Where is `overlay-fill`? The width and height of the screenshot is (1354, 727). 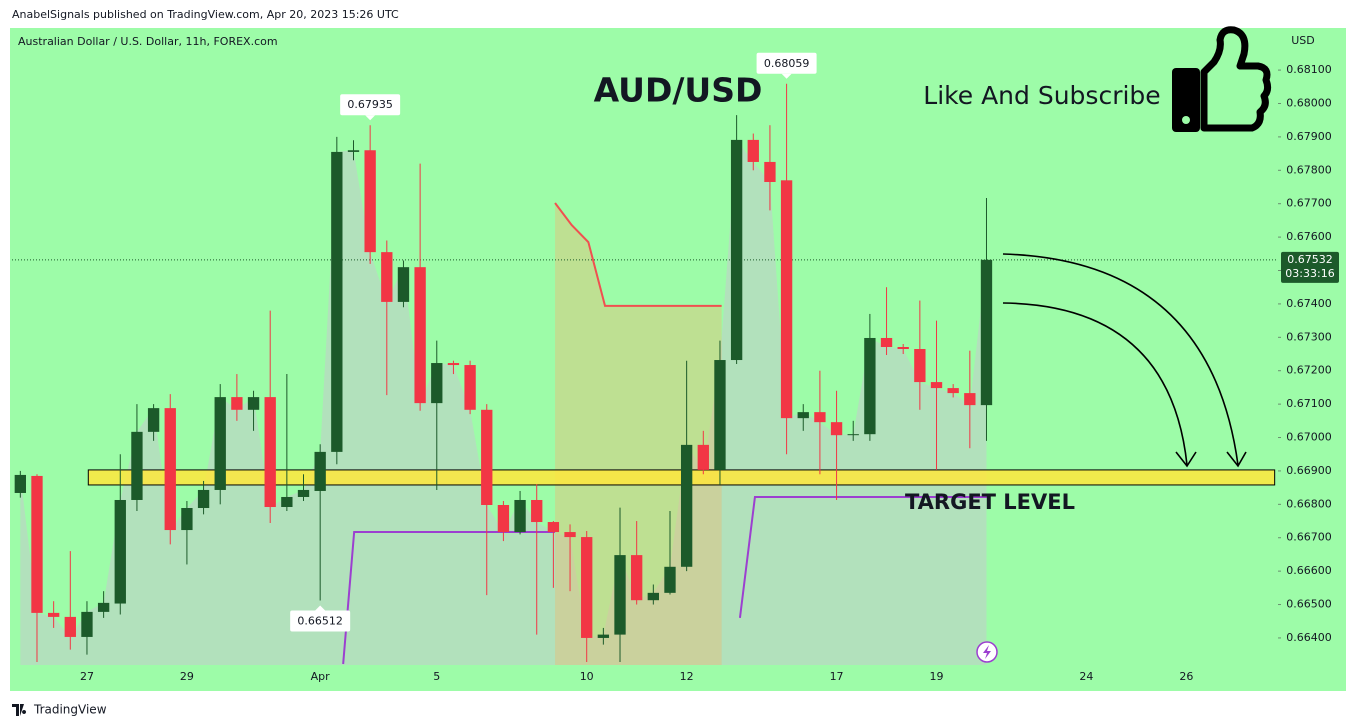 overlay-fill is located at coordinates (638, 434).